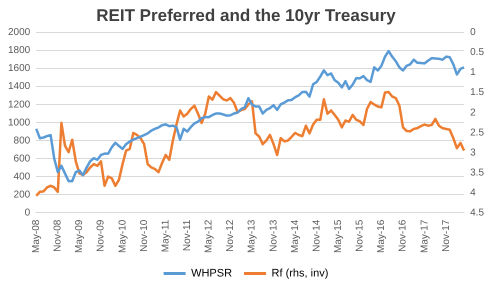 The image size is (494, 289). What do you see at coordinates (19, 50) in the screenshot?
I see `y-tick-label: 1800` at bounding box center [19, 50].